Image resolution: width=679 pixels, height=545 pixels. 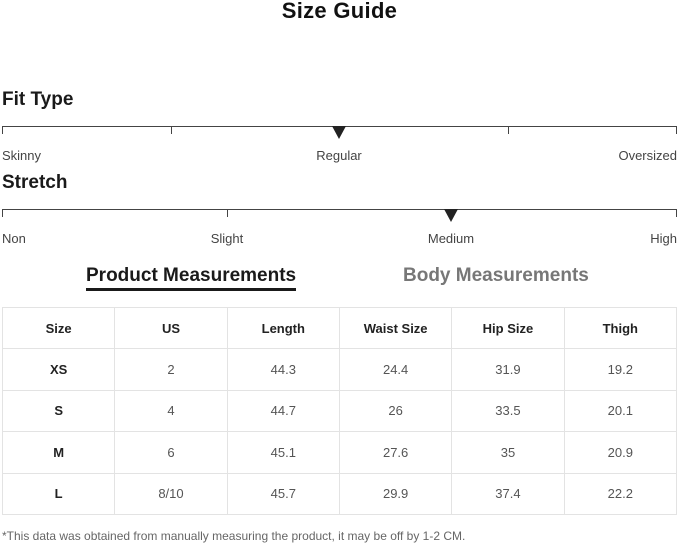 I want to click on table-cell: 8/10, so click(x=171, y=493).